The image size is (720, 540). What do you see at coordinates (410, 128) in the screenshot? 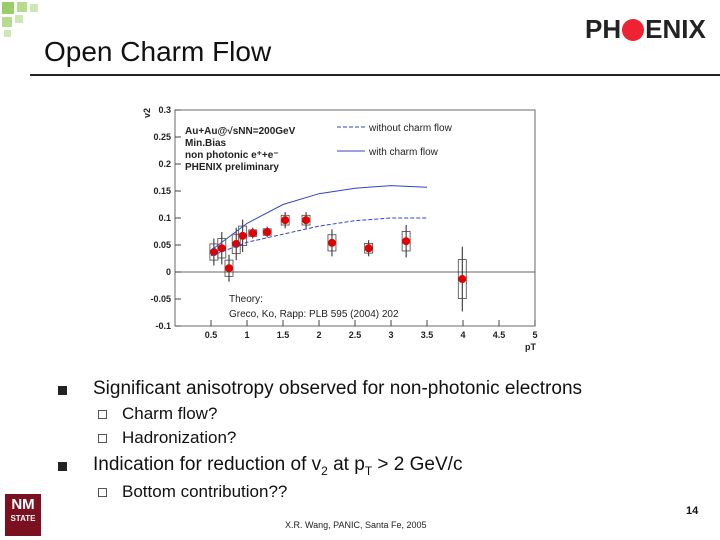
I see `legend-label: without charm flow` at bounding box center [410, 128].